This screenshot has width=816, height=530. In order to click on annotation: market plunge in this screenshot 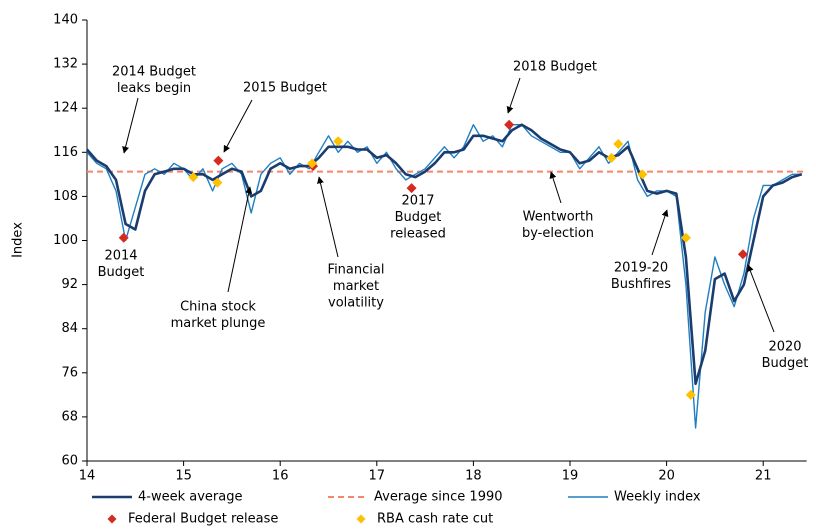, I will do `click(218, 323)`.